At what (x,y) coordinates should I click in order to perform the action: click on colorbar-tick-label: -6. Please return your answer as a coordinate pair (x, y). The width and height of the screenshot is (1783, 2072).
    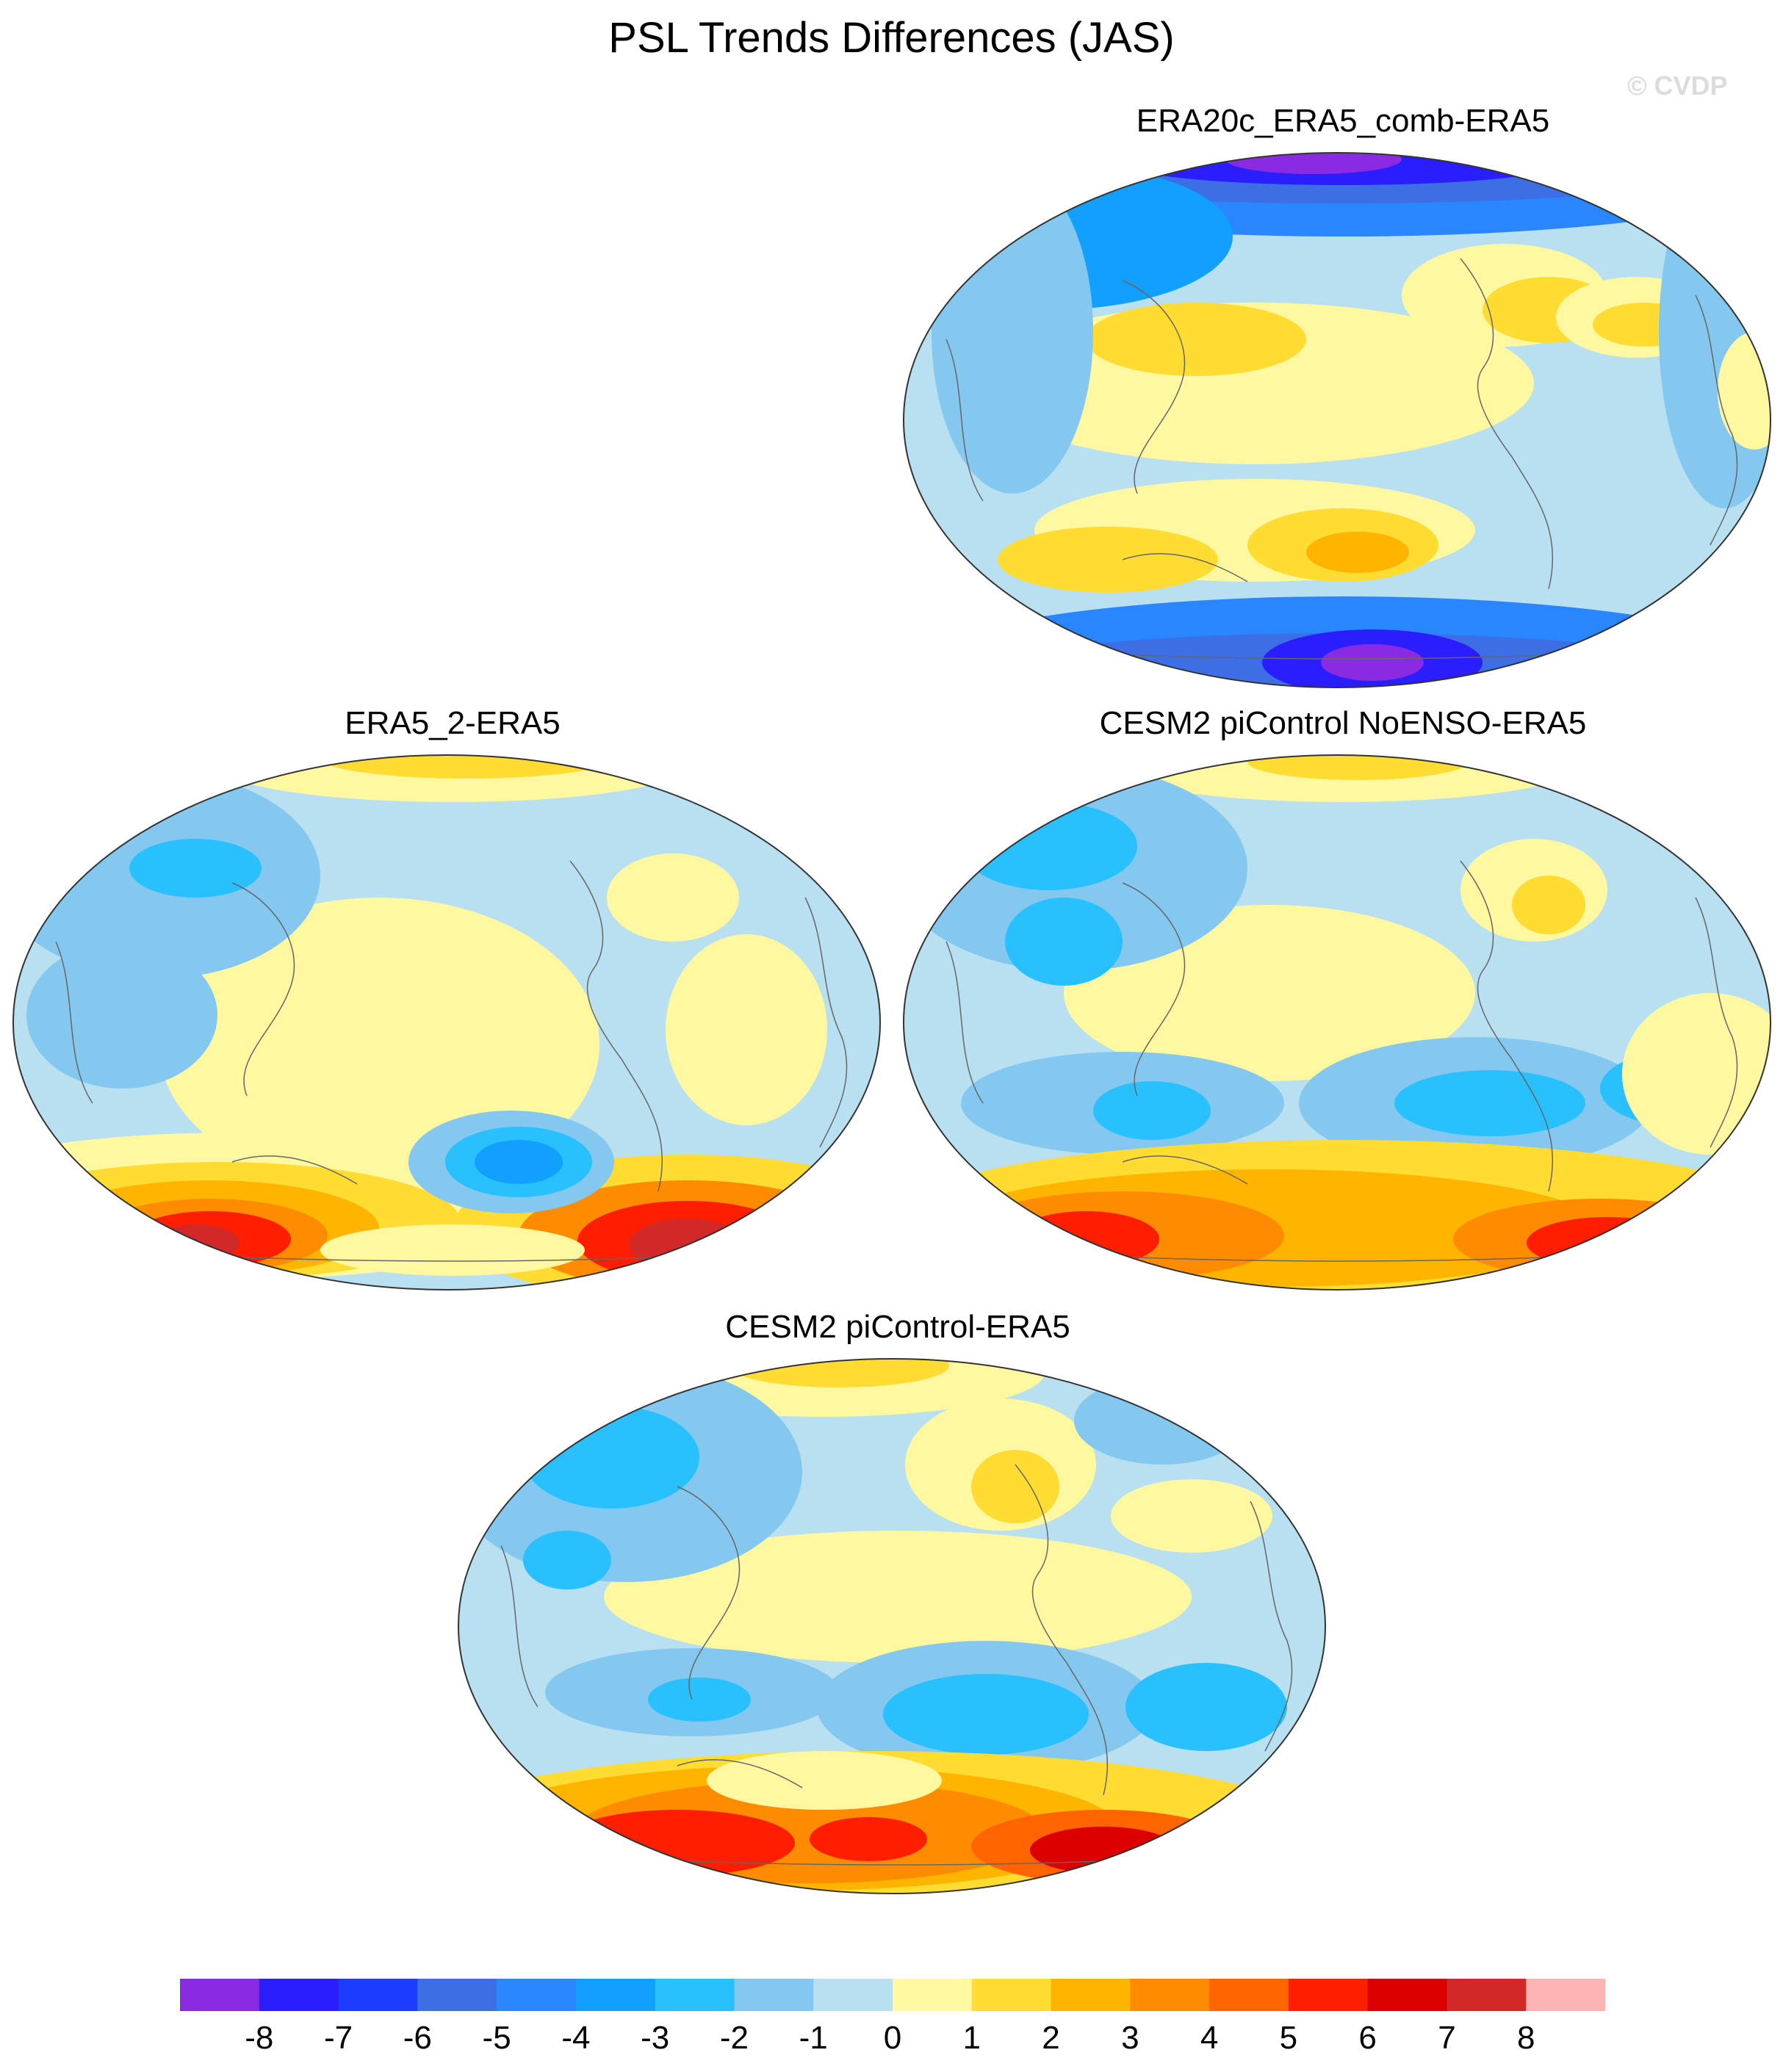
    Looking at the image, I should click on (417, 2038).